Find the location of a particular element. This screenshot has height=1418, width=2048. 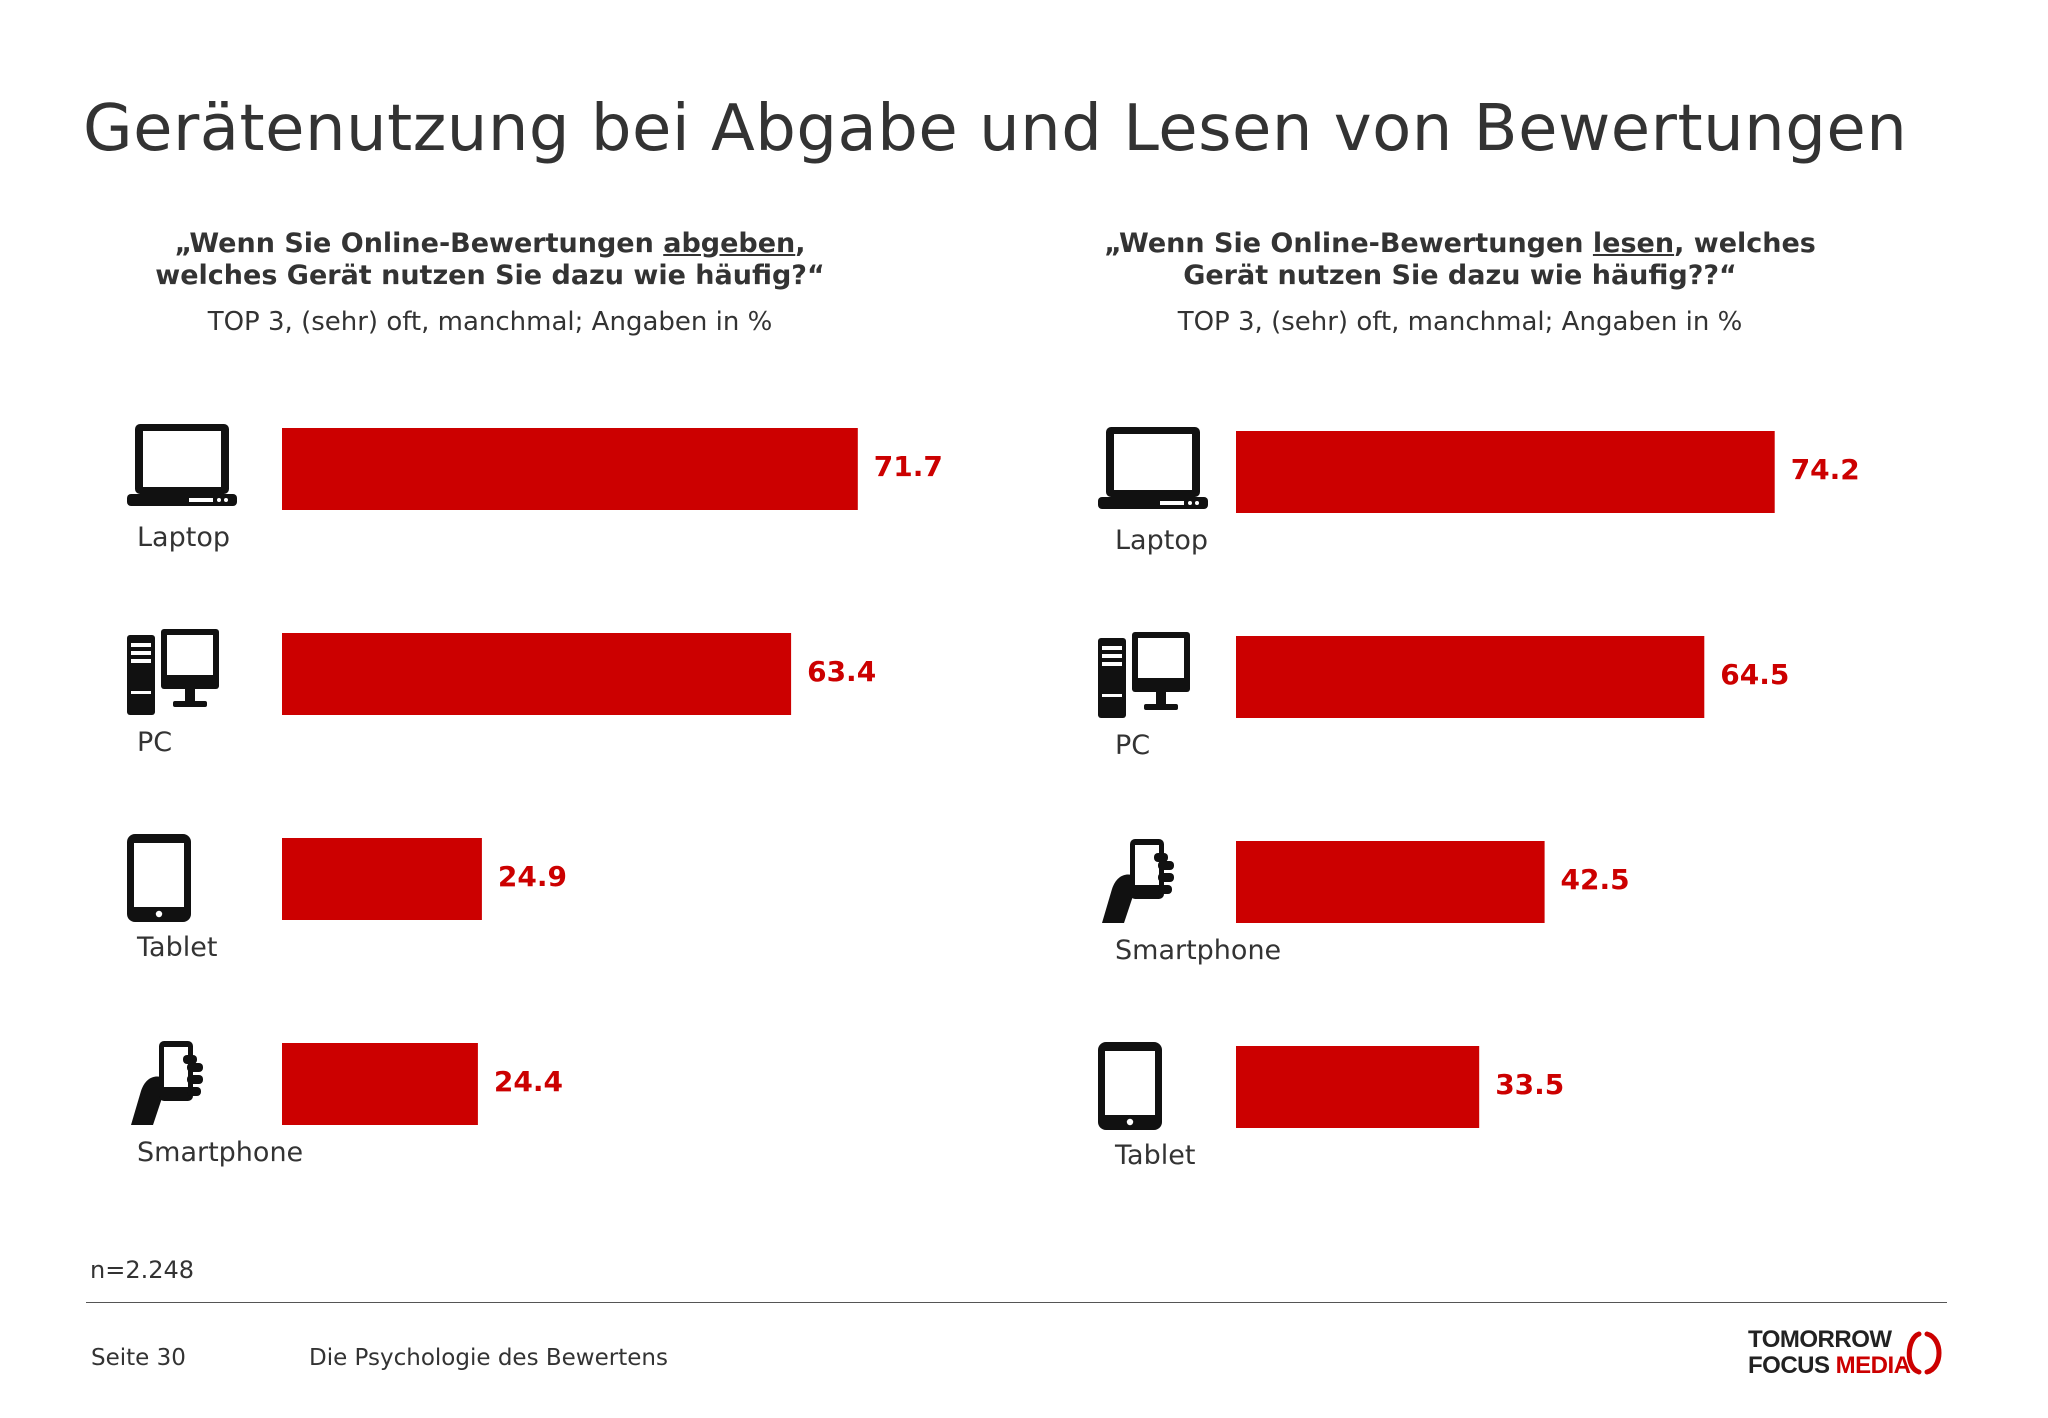

logo-media: MEDIA is located at coordinates (1873, 1365).